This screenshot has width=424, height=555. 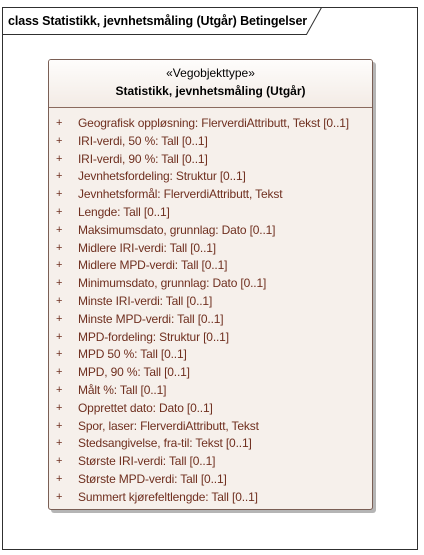 What do you see at coordinates (172, 283) in the screenshot?
I see `attribute-text: Minimumsdato, grunnlag: Dato [0..1]` at bounding box center [172, 283].